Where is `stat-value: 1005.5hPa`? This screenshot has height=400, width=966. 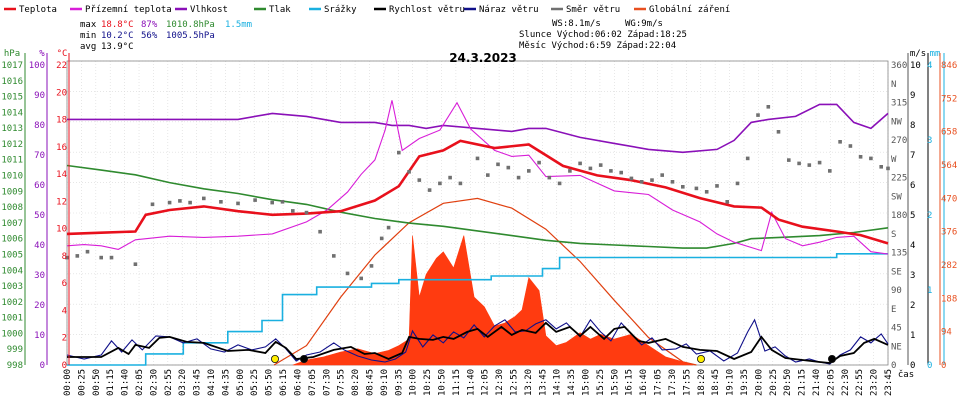
stat-value: 1005.5hPa is located at coordinates (190, 36).